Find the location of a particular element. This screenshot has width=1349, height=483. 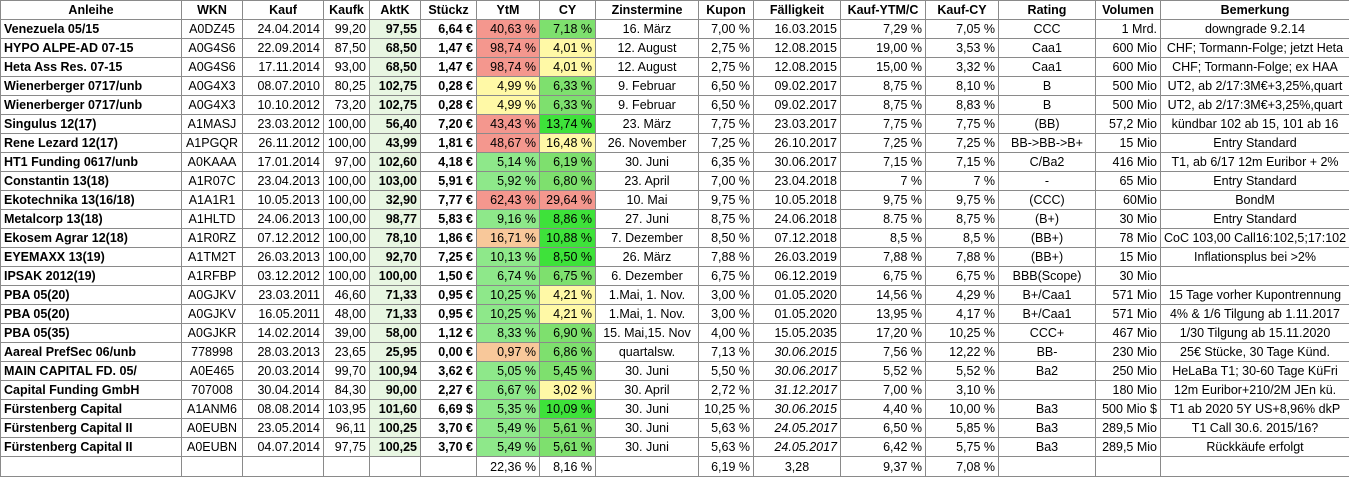

cell-kupon: 6,50 % is located at coordinates (726, 105).